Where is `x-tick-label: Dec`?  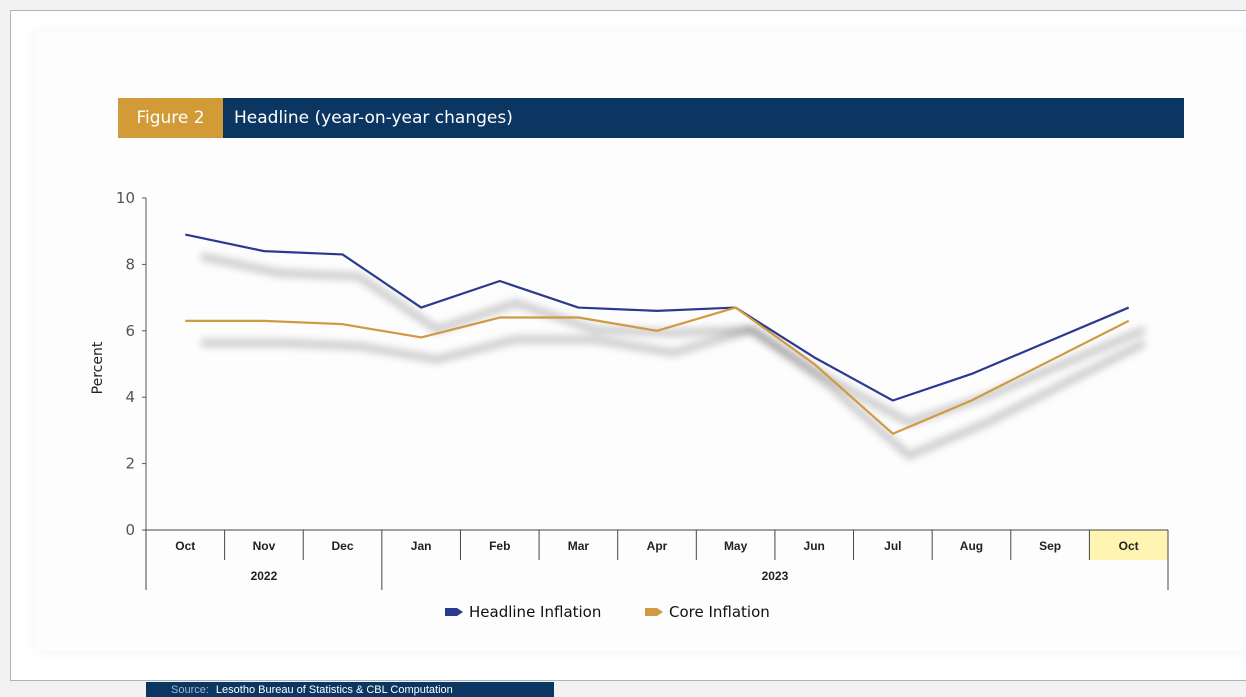 x-tick-label: Dec is located at coordinates (343, 546).